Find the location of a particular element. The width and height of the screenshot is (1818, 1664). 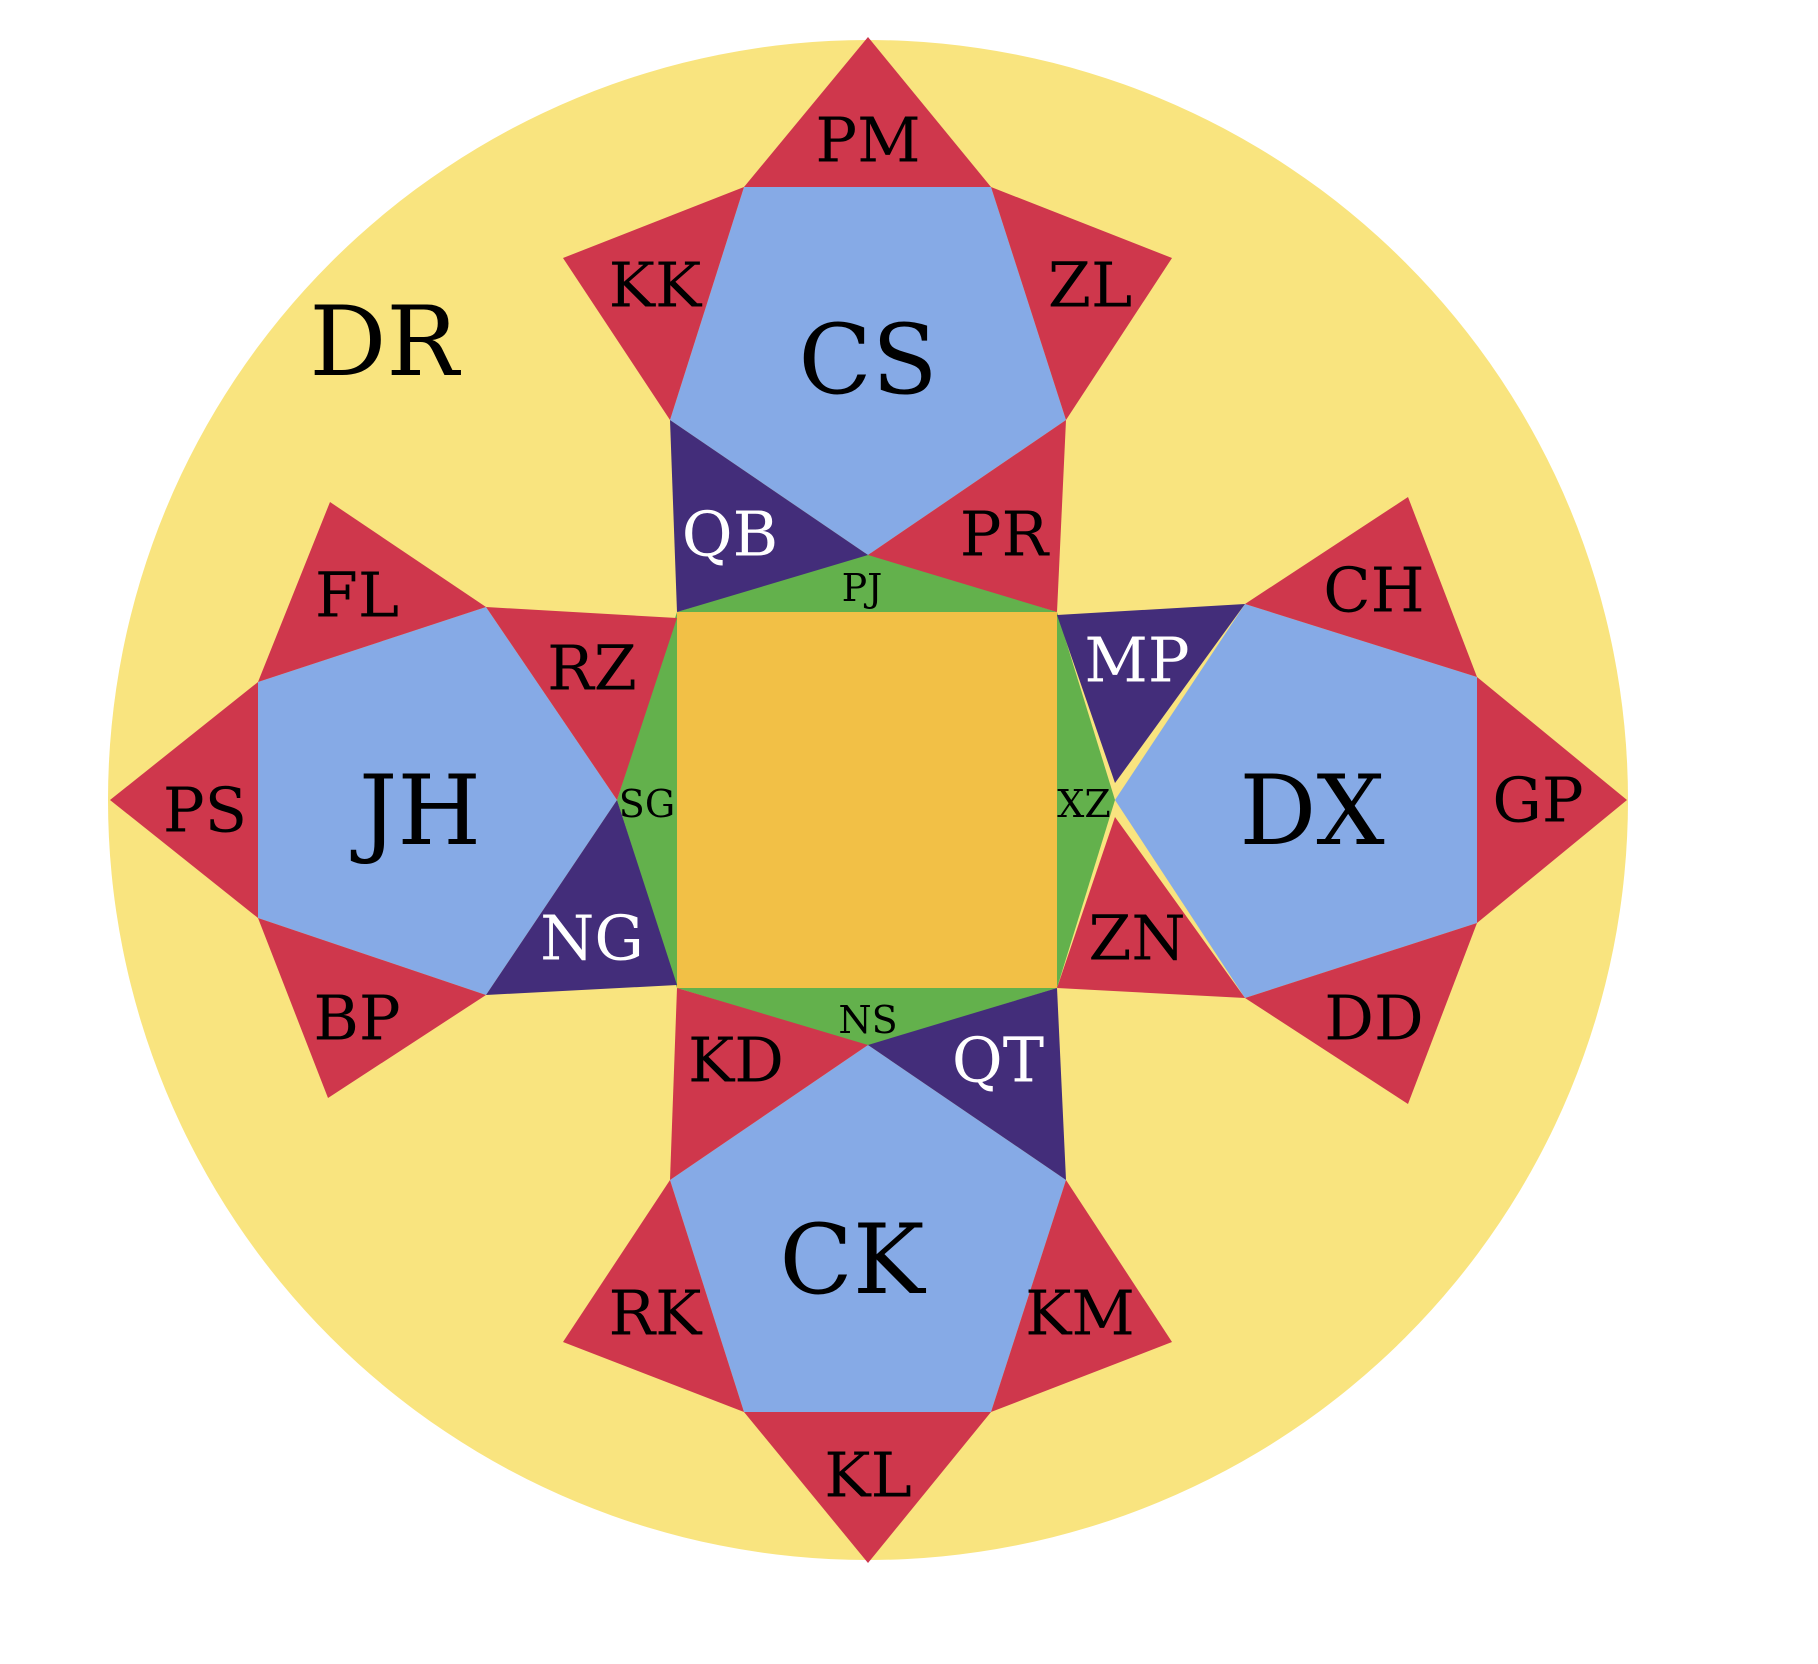

disc-label: DR is located at coordinates (385, 342).